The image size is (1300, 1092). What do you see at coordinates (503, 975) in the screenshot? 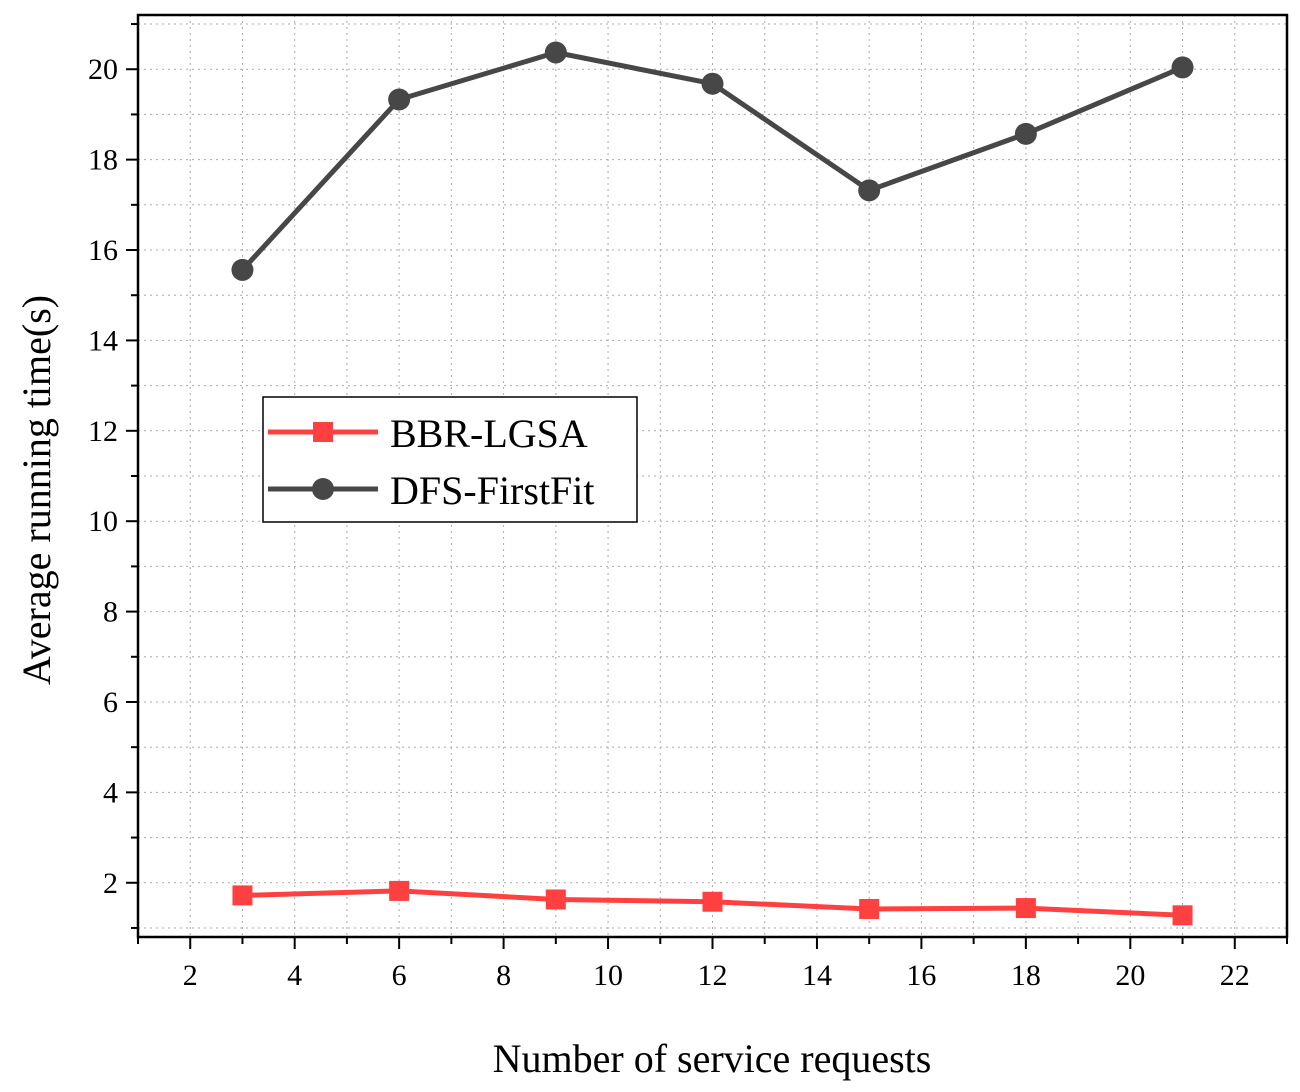
I see `x-tick-label: 8` at bounding box center [503, 975].